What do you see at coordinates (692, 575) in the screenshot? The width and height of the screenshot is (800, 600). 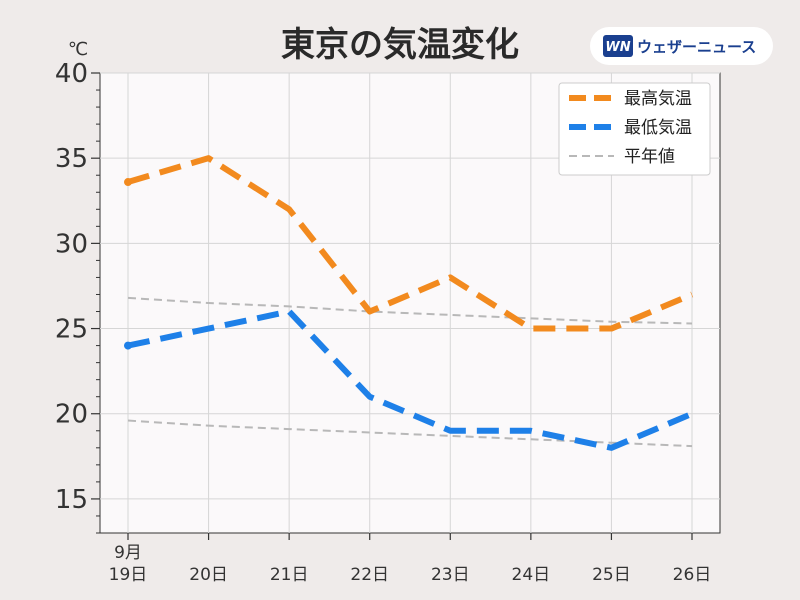 I see `x-tick-label: 26日` at bounding box center [692, 575].